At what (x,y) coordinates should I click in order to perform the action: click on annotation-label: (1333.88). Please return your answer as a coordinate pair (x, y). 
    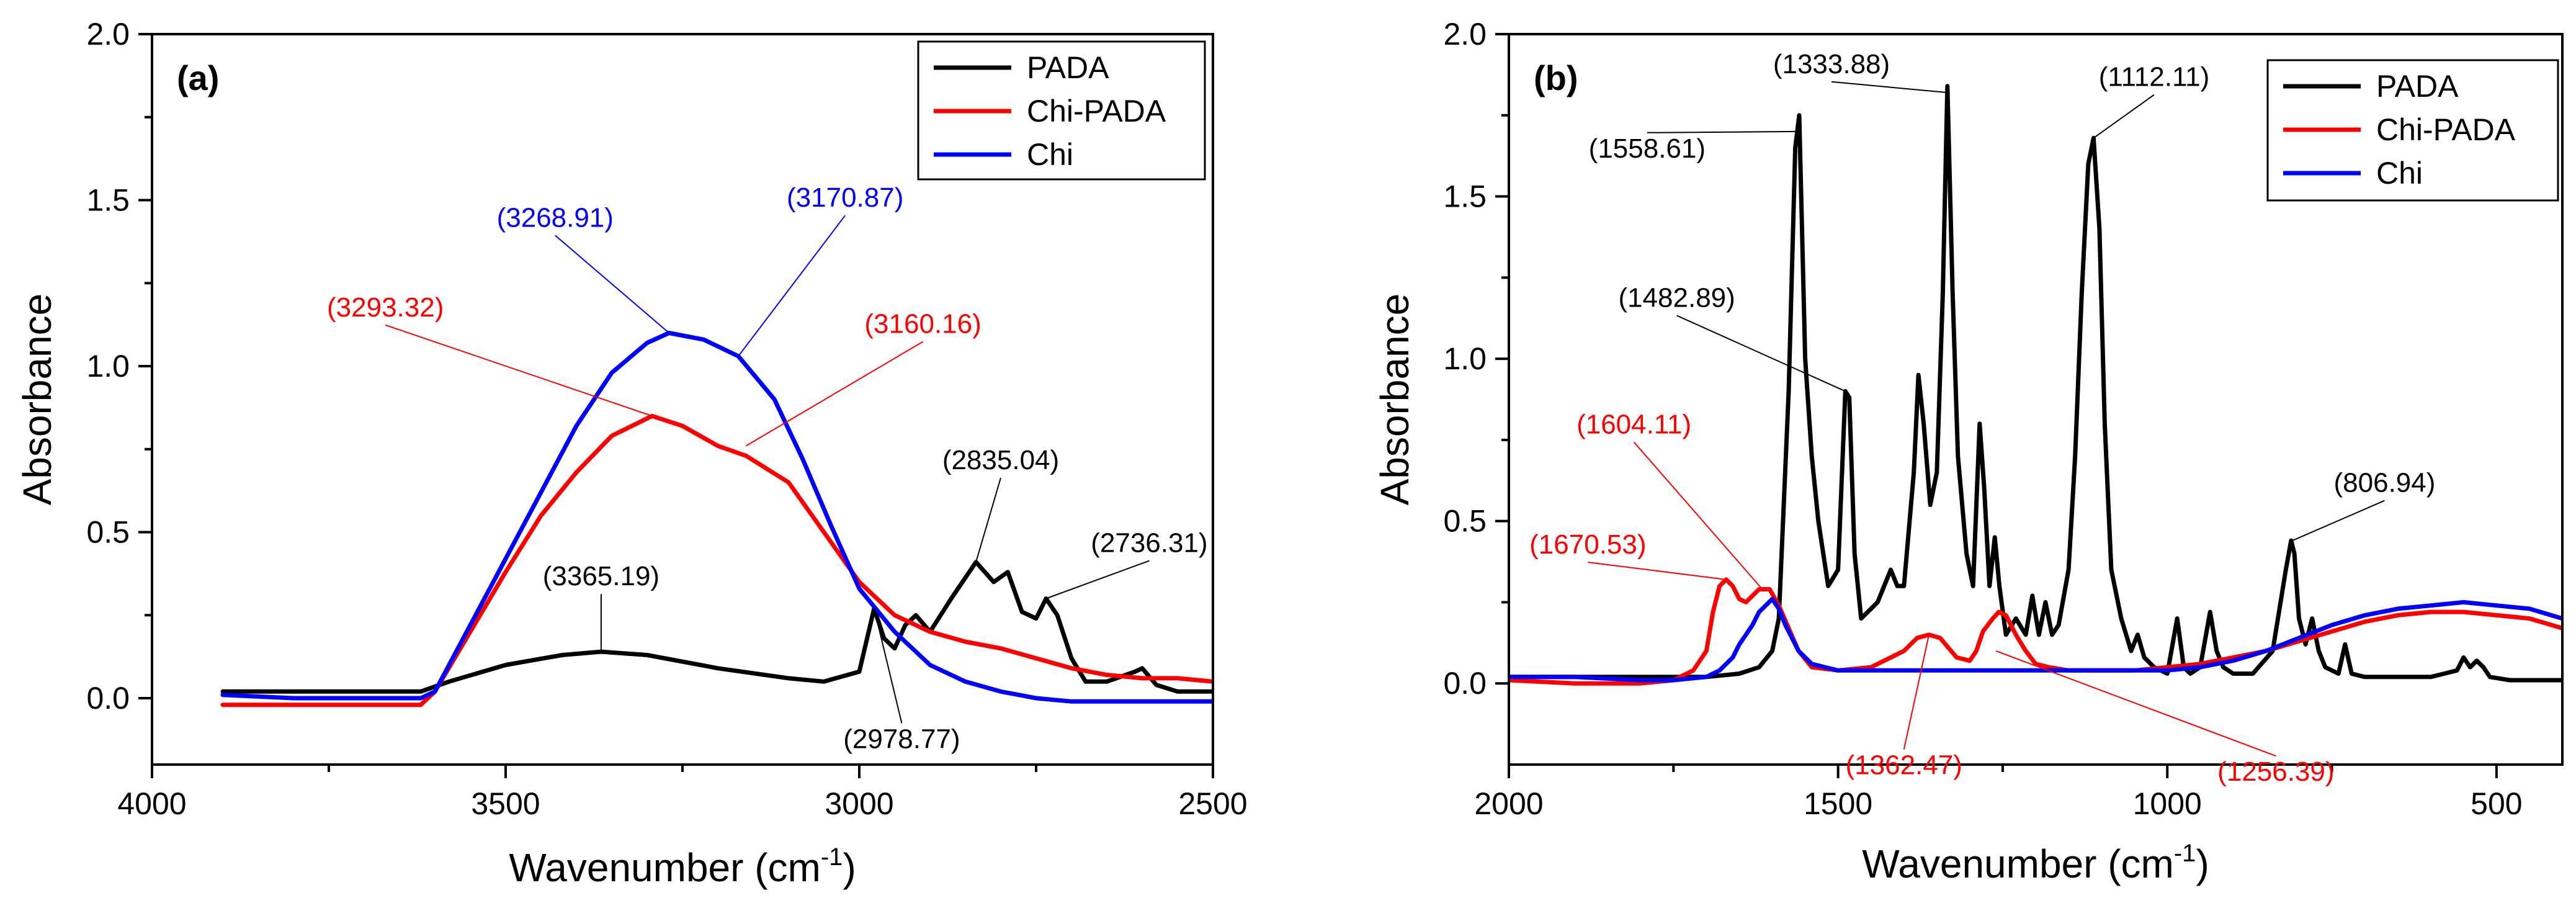
    Looking at the image, I should click on (1831, 64).